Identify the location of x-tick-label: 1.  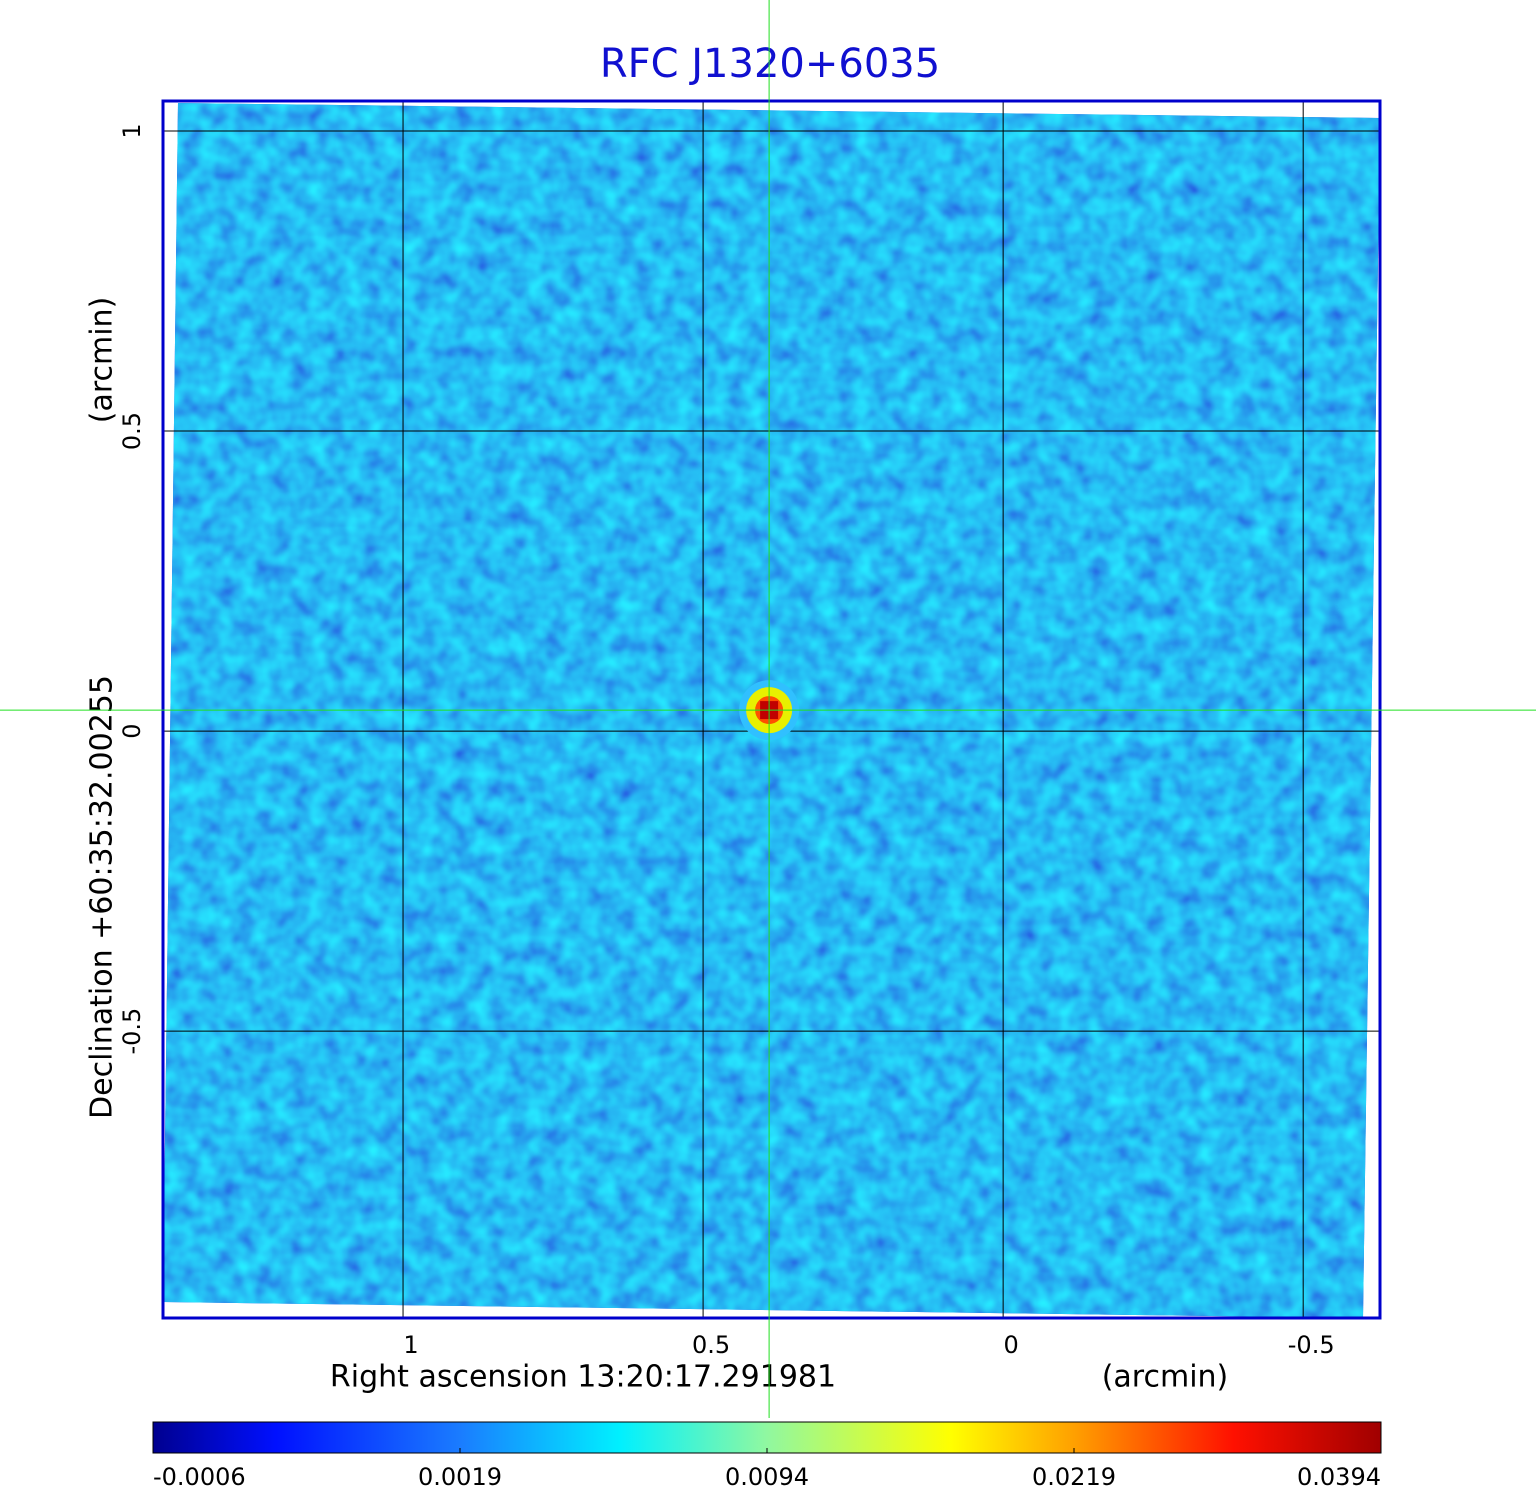
(410, 1345).